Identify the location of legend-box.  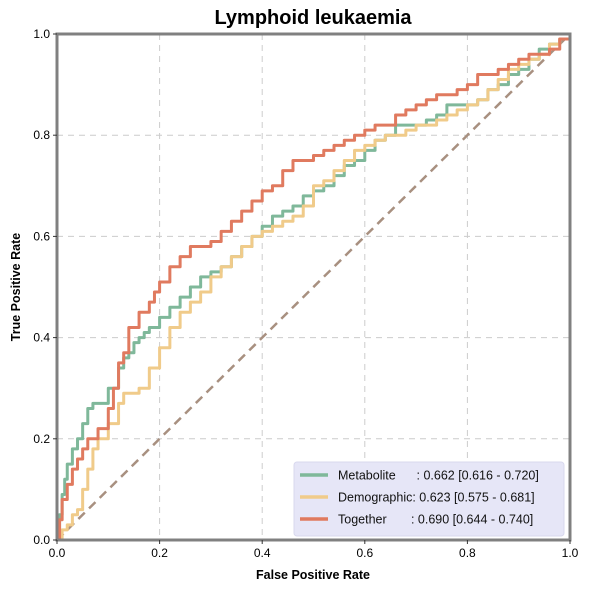
(429, 499).